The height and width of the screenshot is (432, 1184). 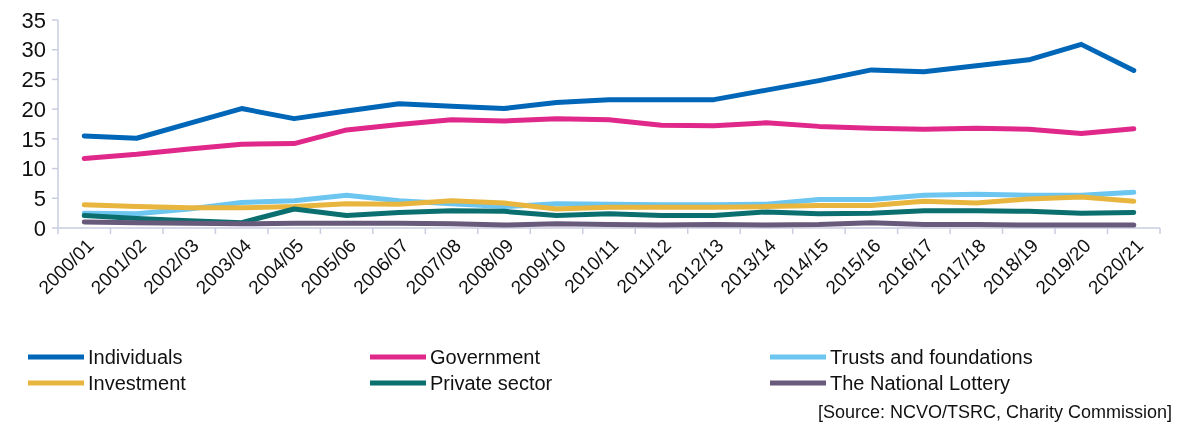 I want to click on y-tick-label: 15, so click(x=33, y=139).